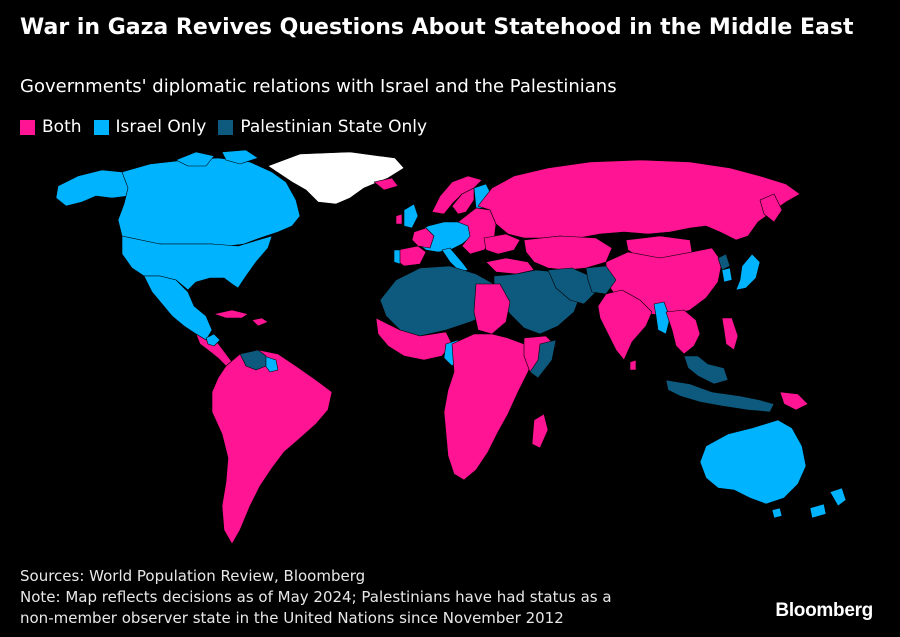  Describe the element at coordinates (828, 503) in the screenshot. I see `region-new-zealand` at that location.